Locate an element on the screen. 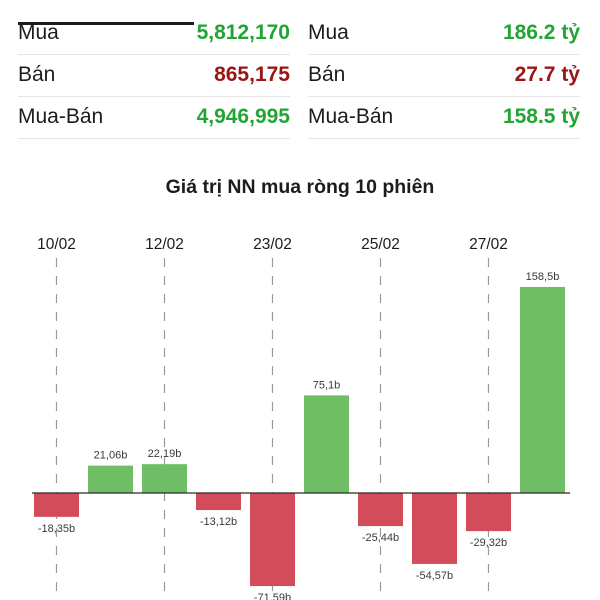 This screenshot has width=600, height=600. bar-value-label: -54,57b is located at coordinates (434, 576).